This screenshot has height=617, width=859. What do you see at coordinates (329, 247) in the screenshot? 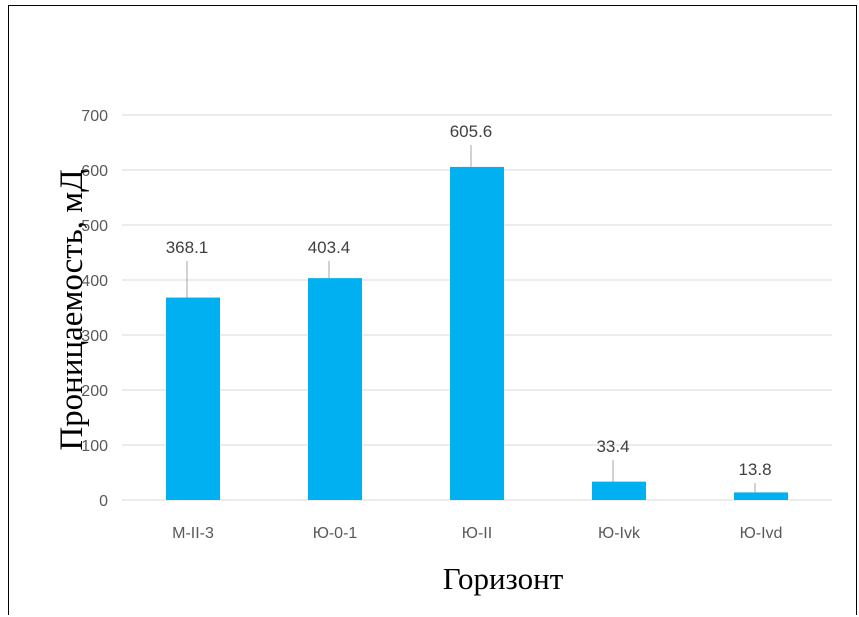
I see `data-label: 403.4` at bounding box center [329, 247].